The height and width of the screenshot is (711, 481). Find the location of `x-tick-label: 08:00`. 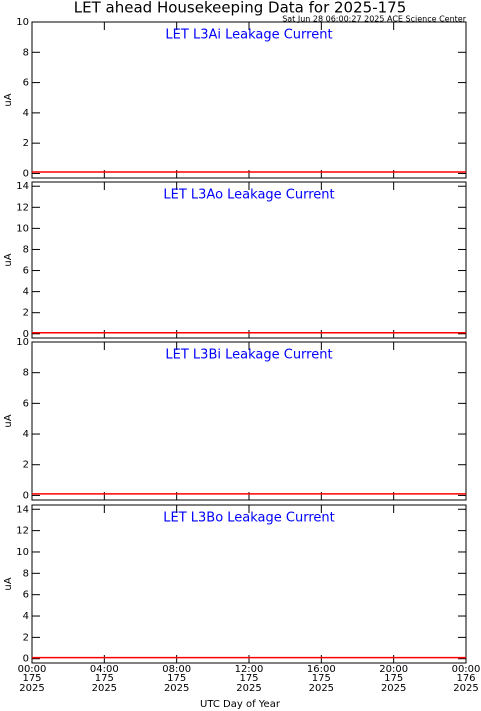

x-tick-label: 08:00 is located at coordinates (176, 669).